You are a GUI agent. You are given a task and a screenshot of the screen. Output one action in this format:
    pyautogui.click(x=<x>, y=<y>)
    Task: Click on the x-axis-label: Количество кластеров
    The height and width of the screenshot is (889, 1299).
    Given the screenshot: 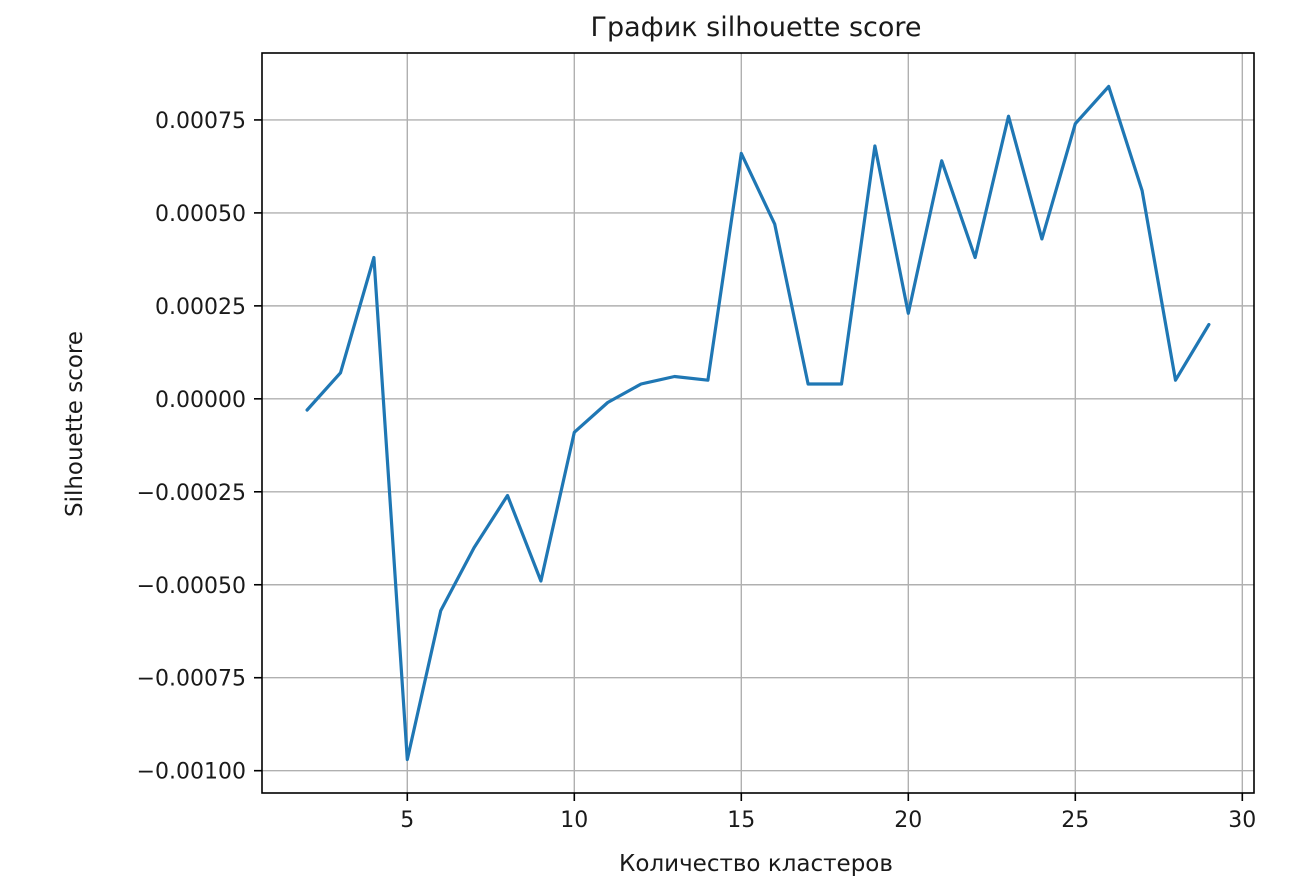 What is the action you would take?
    pyautogui.click(x=756, y=864)
    